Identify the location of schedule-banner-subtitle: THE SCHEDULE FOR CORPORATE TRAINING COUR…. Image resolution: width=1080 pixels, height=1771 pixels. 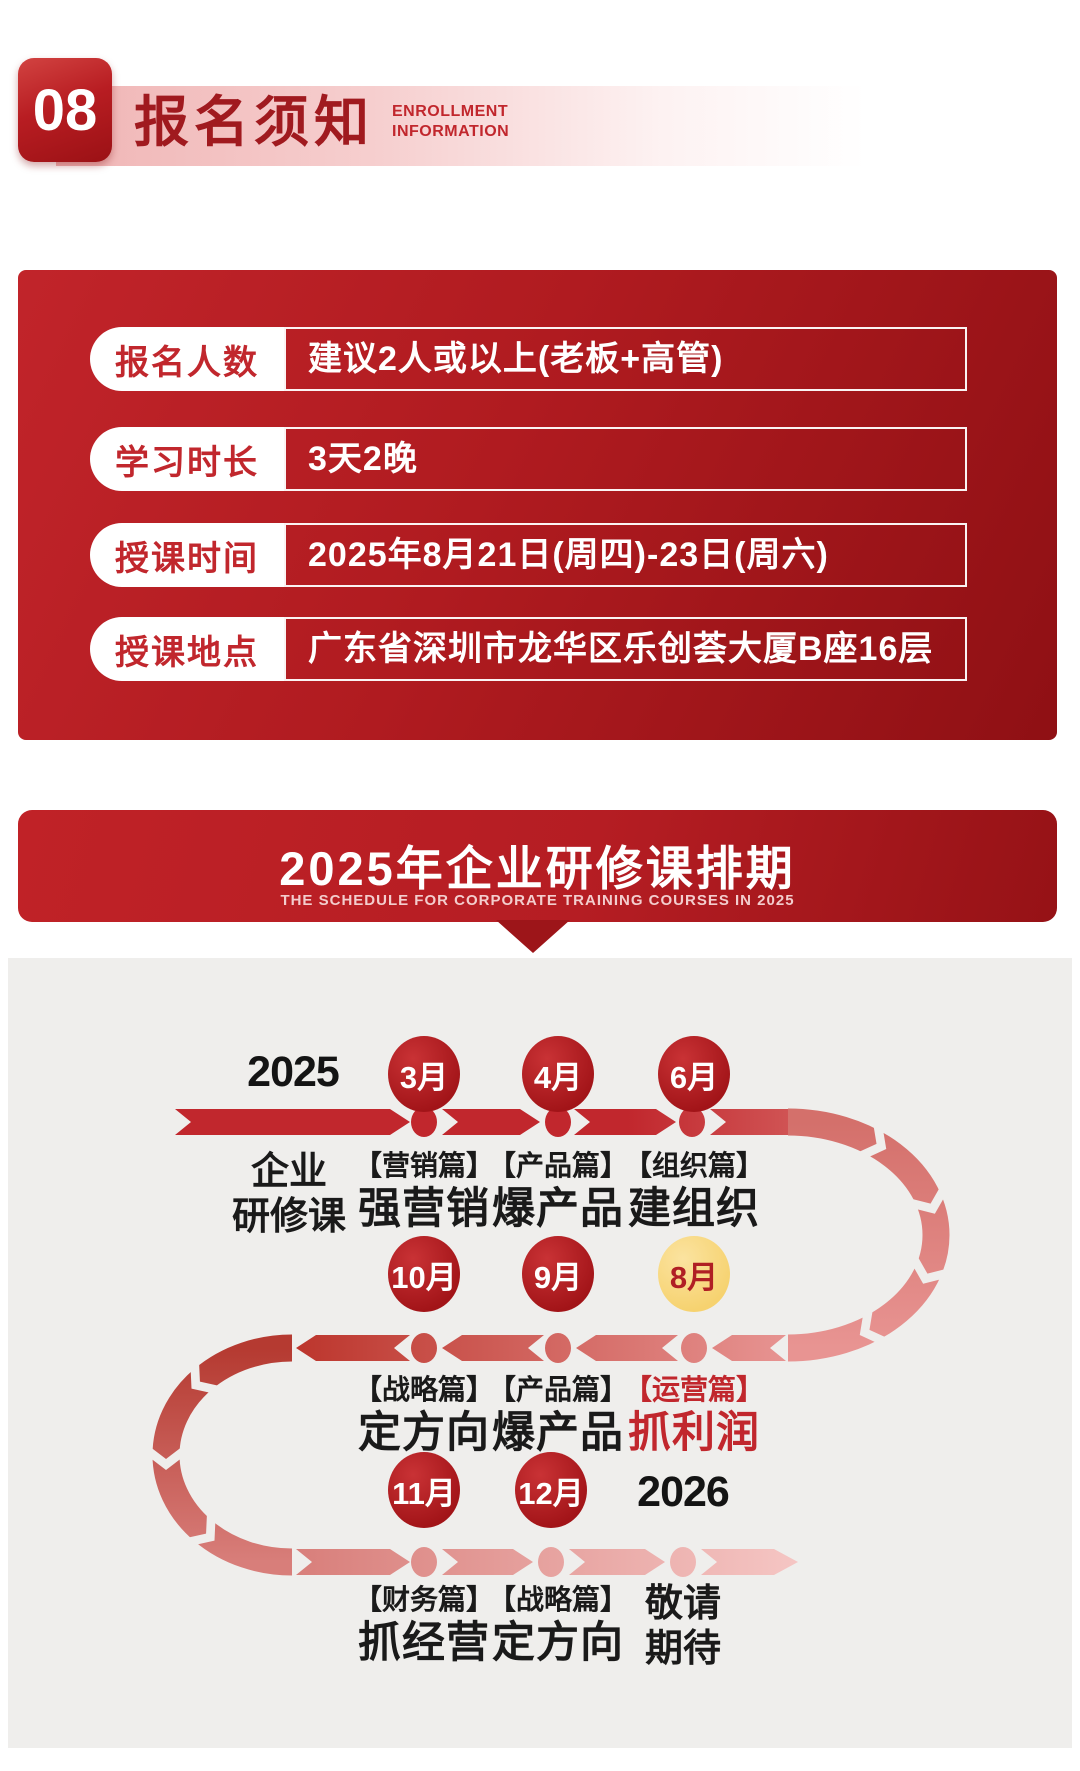
(537, 900).